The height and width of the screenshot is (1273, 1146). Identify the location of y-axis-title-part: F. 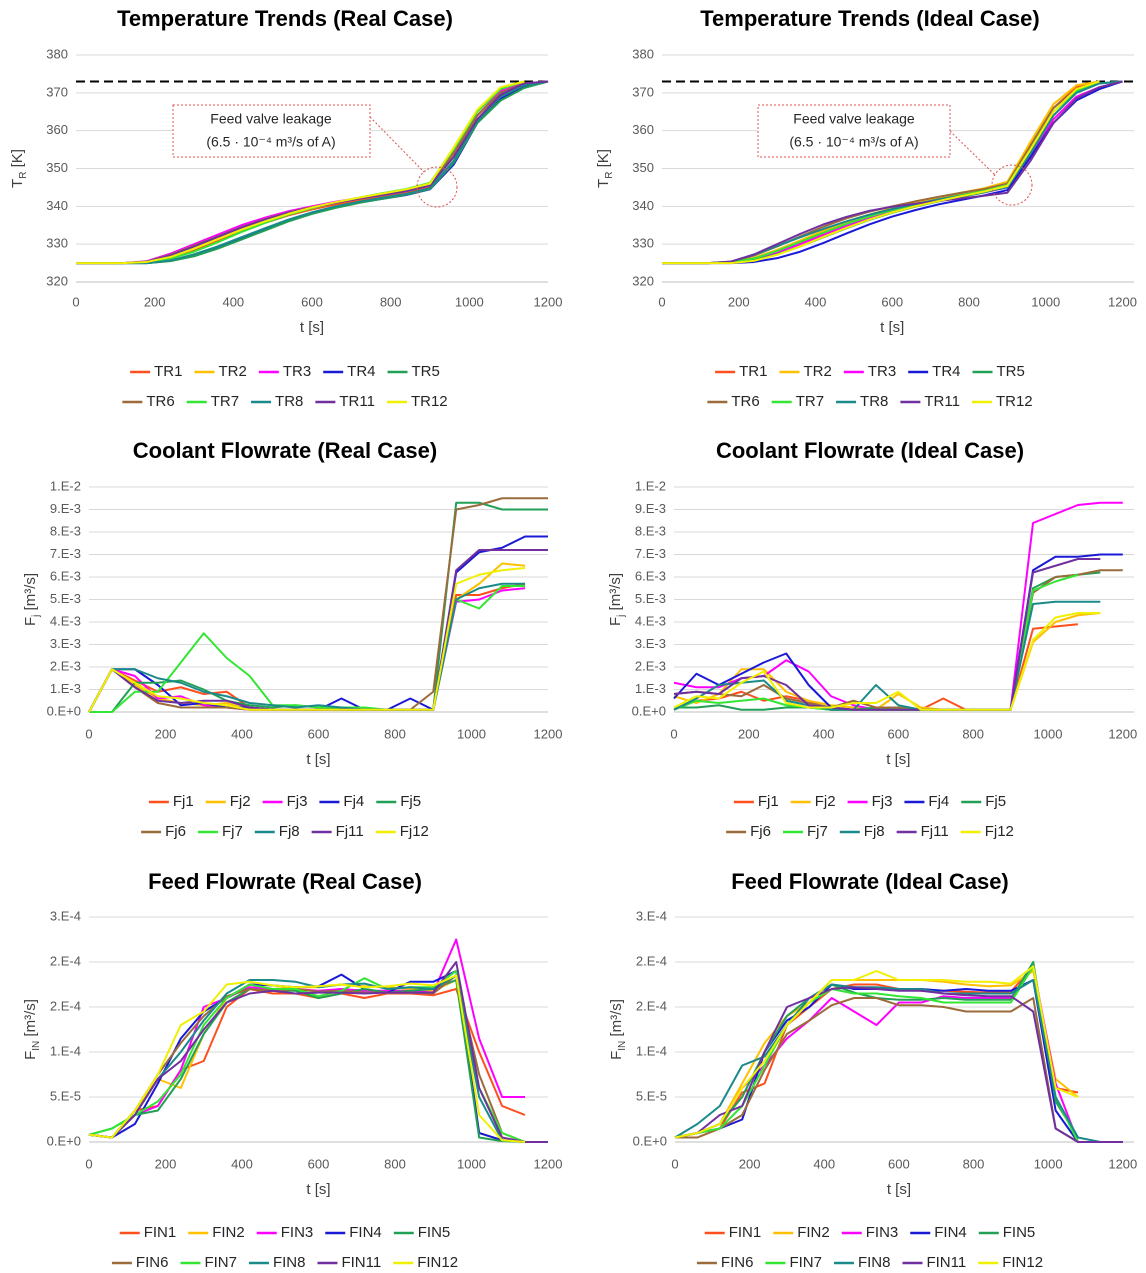
(30, 1055).